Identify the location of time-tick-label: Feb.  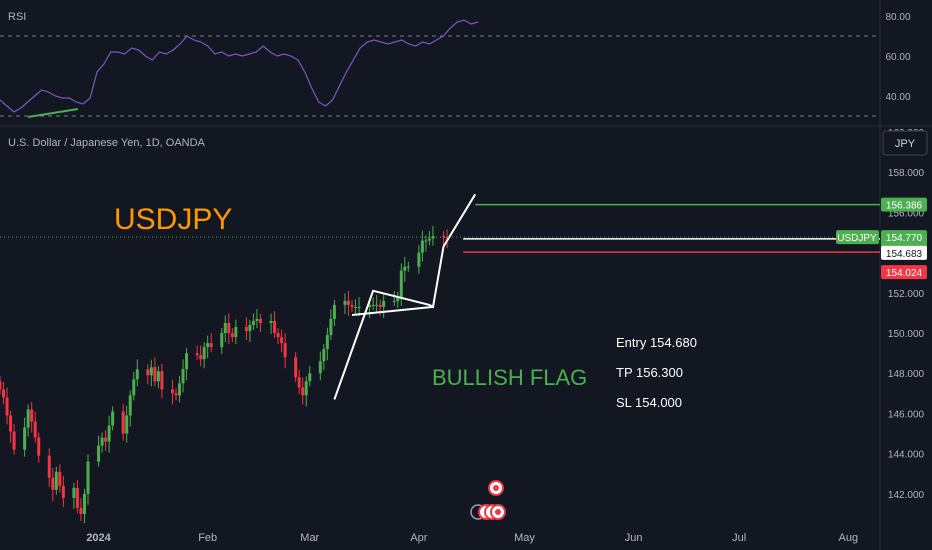
(207, 538).